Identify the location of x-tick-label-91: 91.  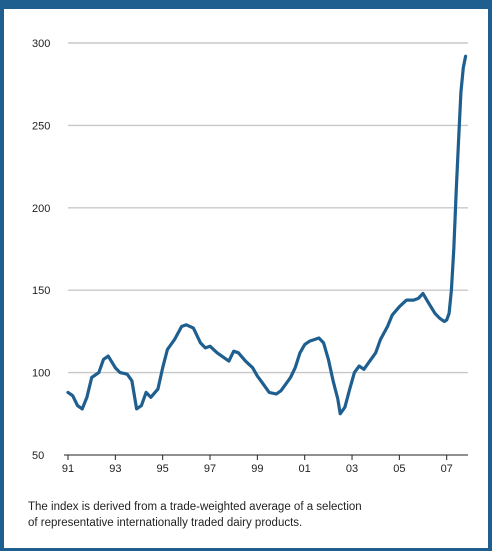
(68, 469).